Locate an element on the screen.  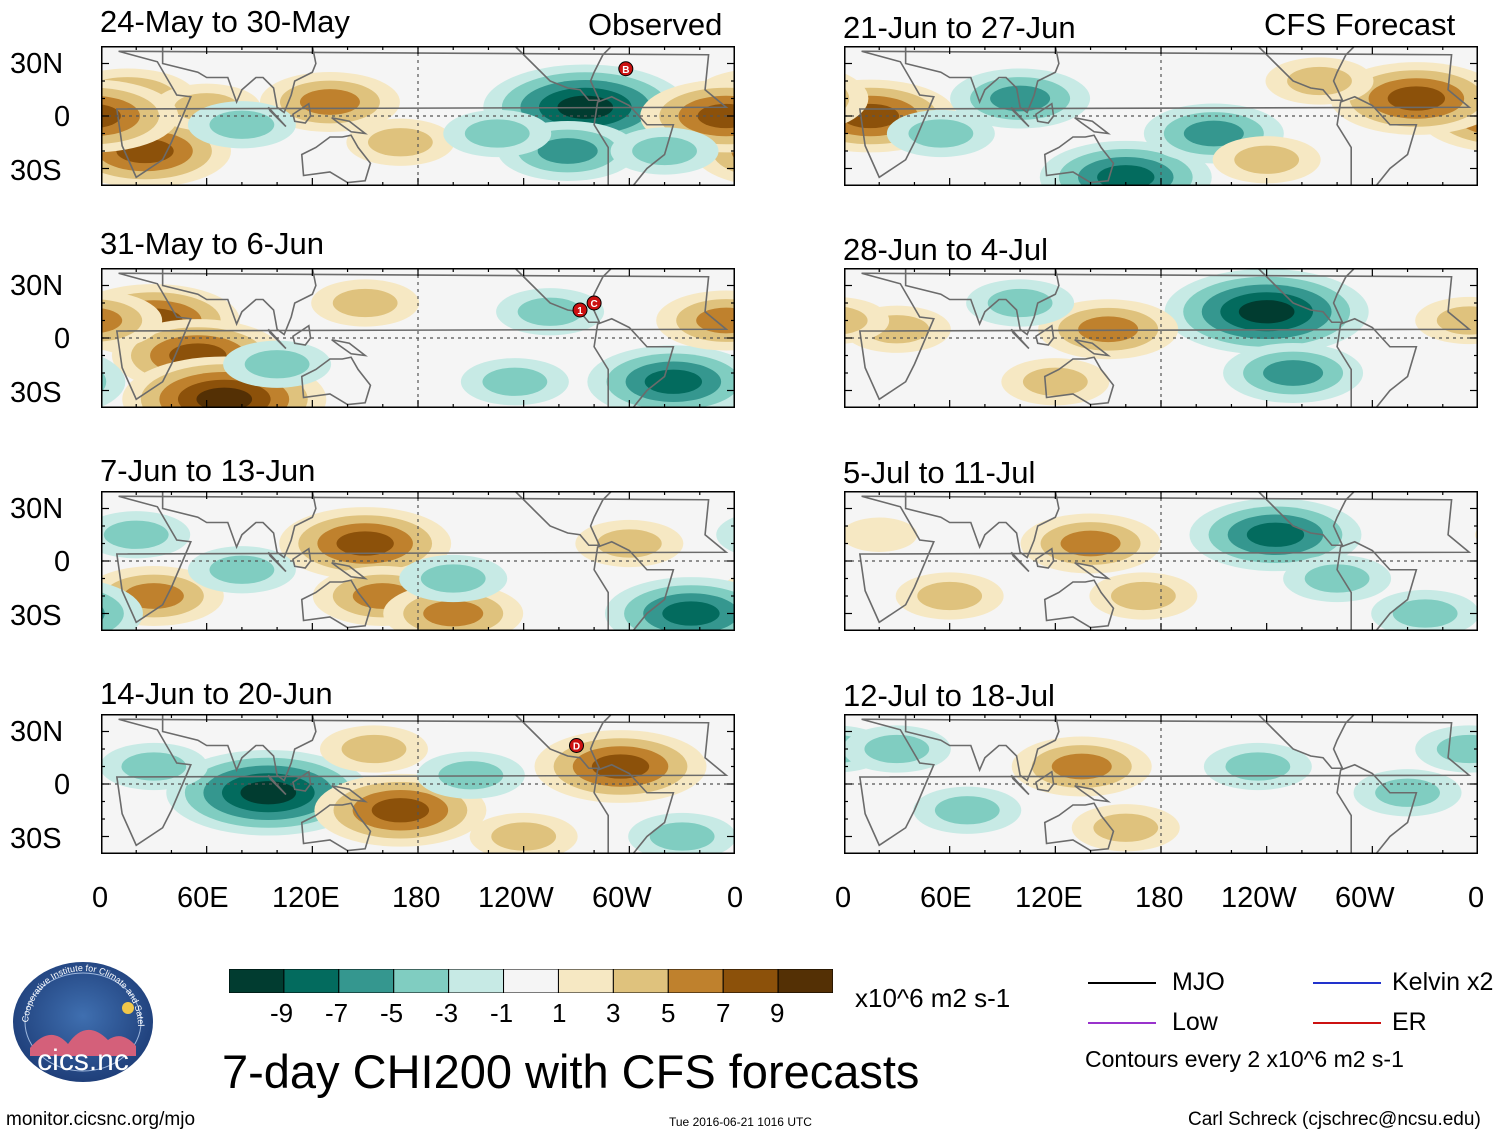
x-tick-label: 180 is located at coordinates (416, 898).